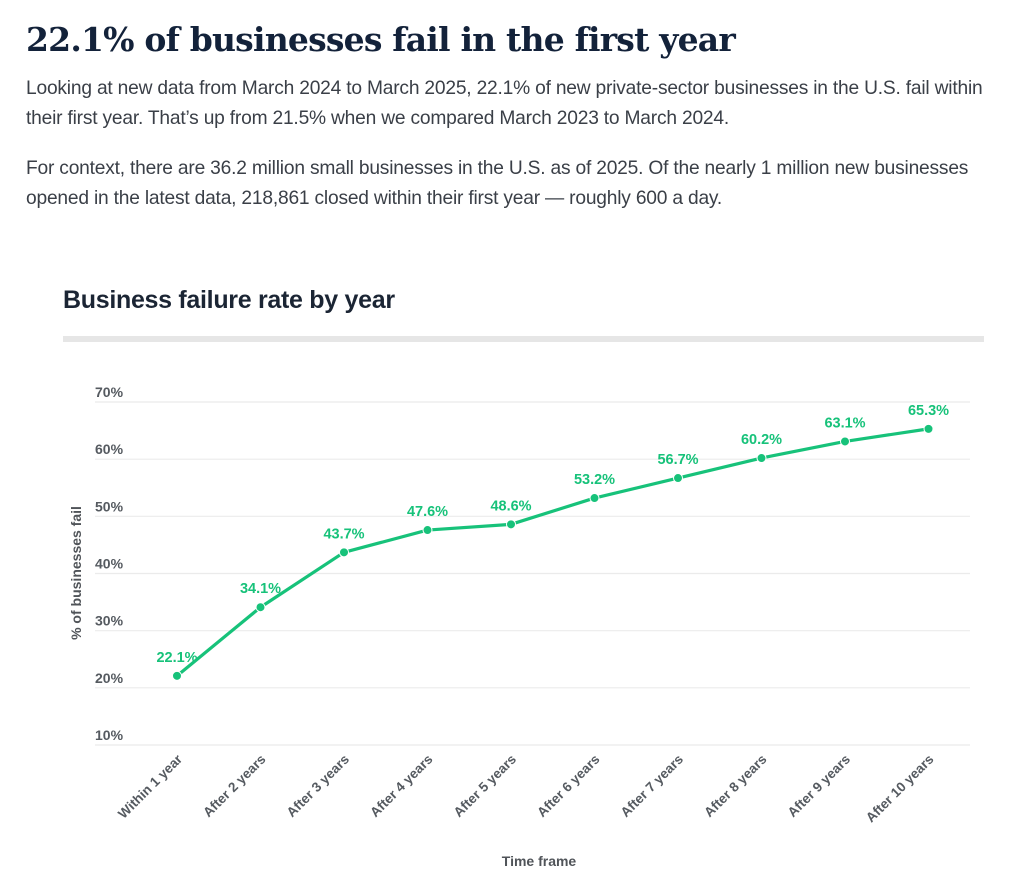 This screenshot has width=1024, height=892. I want to click on x-tick-label: Within 1 year, so click(150, 786).